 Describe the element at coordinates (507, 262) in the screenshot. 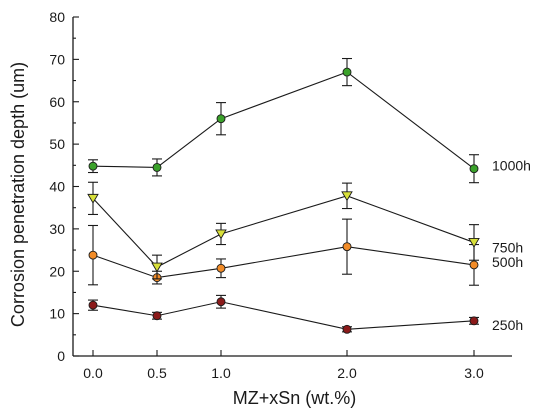

I see `series-label-500h: 500h` at that location.